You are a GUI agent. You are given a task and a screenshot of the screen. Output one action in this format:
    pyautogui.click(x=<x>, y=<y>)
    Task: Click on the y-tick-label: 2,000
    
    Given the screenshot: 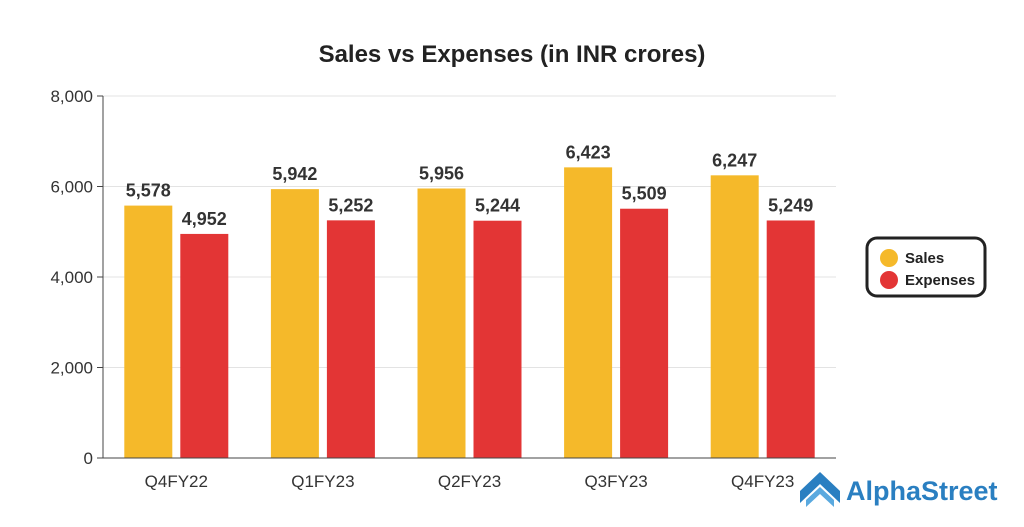 What is the action you would take?
    pyautogui.click(x=71, y=368)
    